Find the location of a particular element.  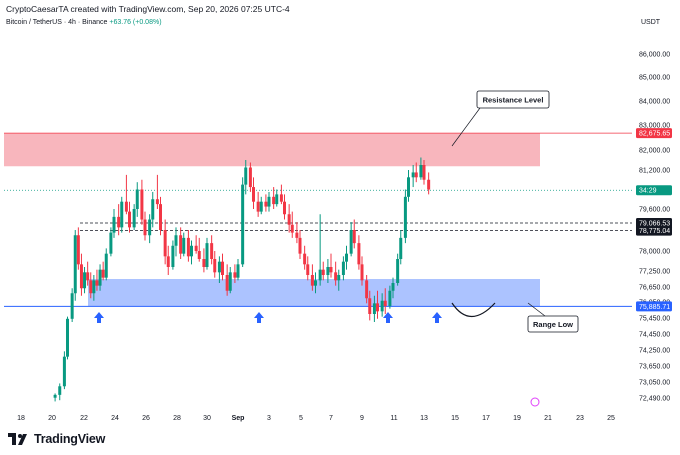

x-tick-label: 5 is located at coordinates (301, 418).